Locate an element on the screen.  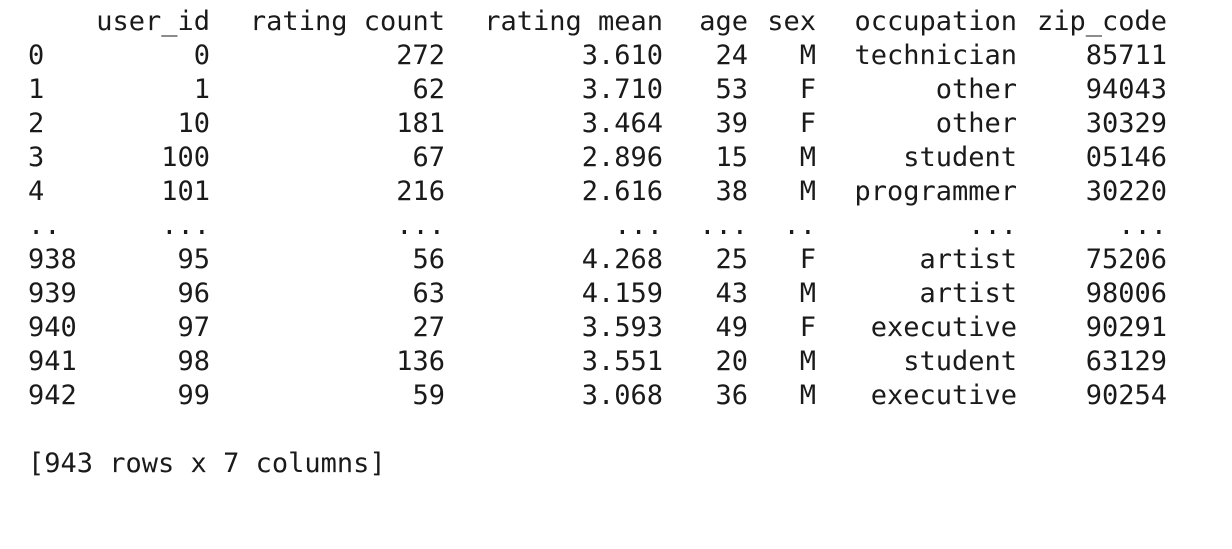
row-rating-mean-cell: 4.159 is located at coordinates (622, 293).